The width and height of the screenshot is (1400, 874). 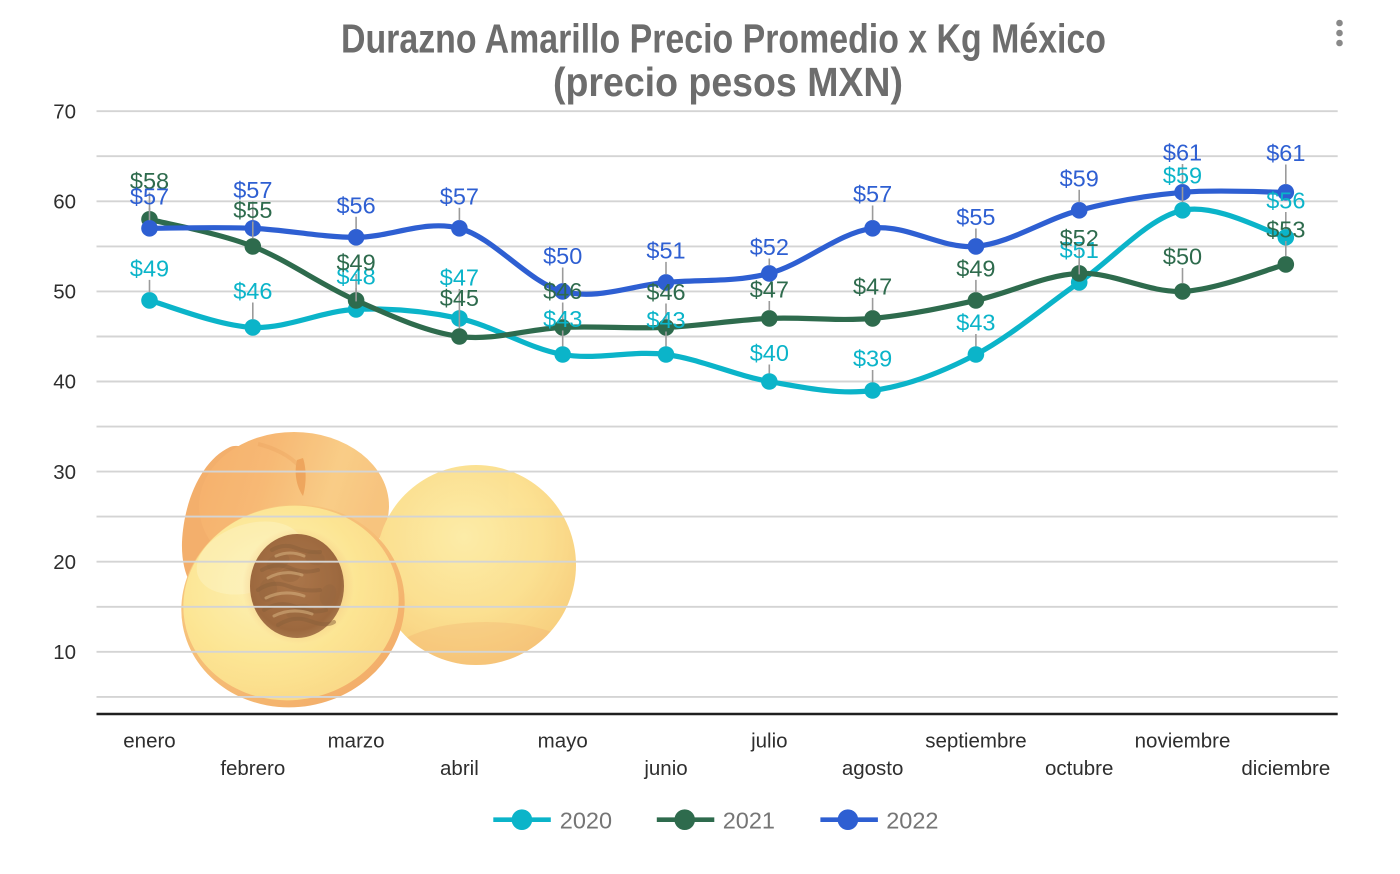 I want to click on svg-text: 10, so click(x=64, y=652).